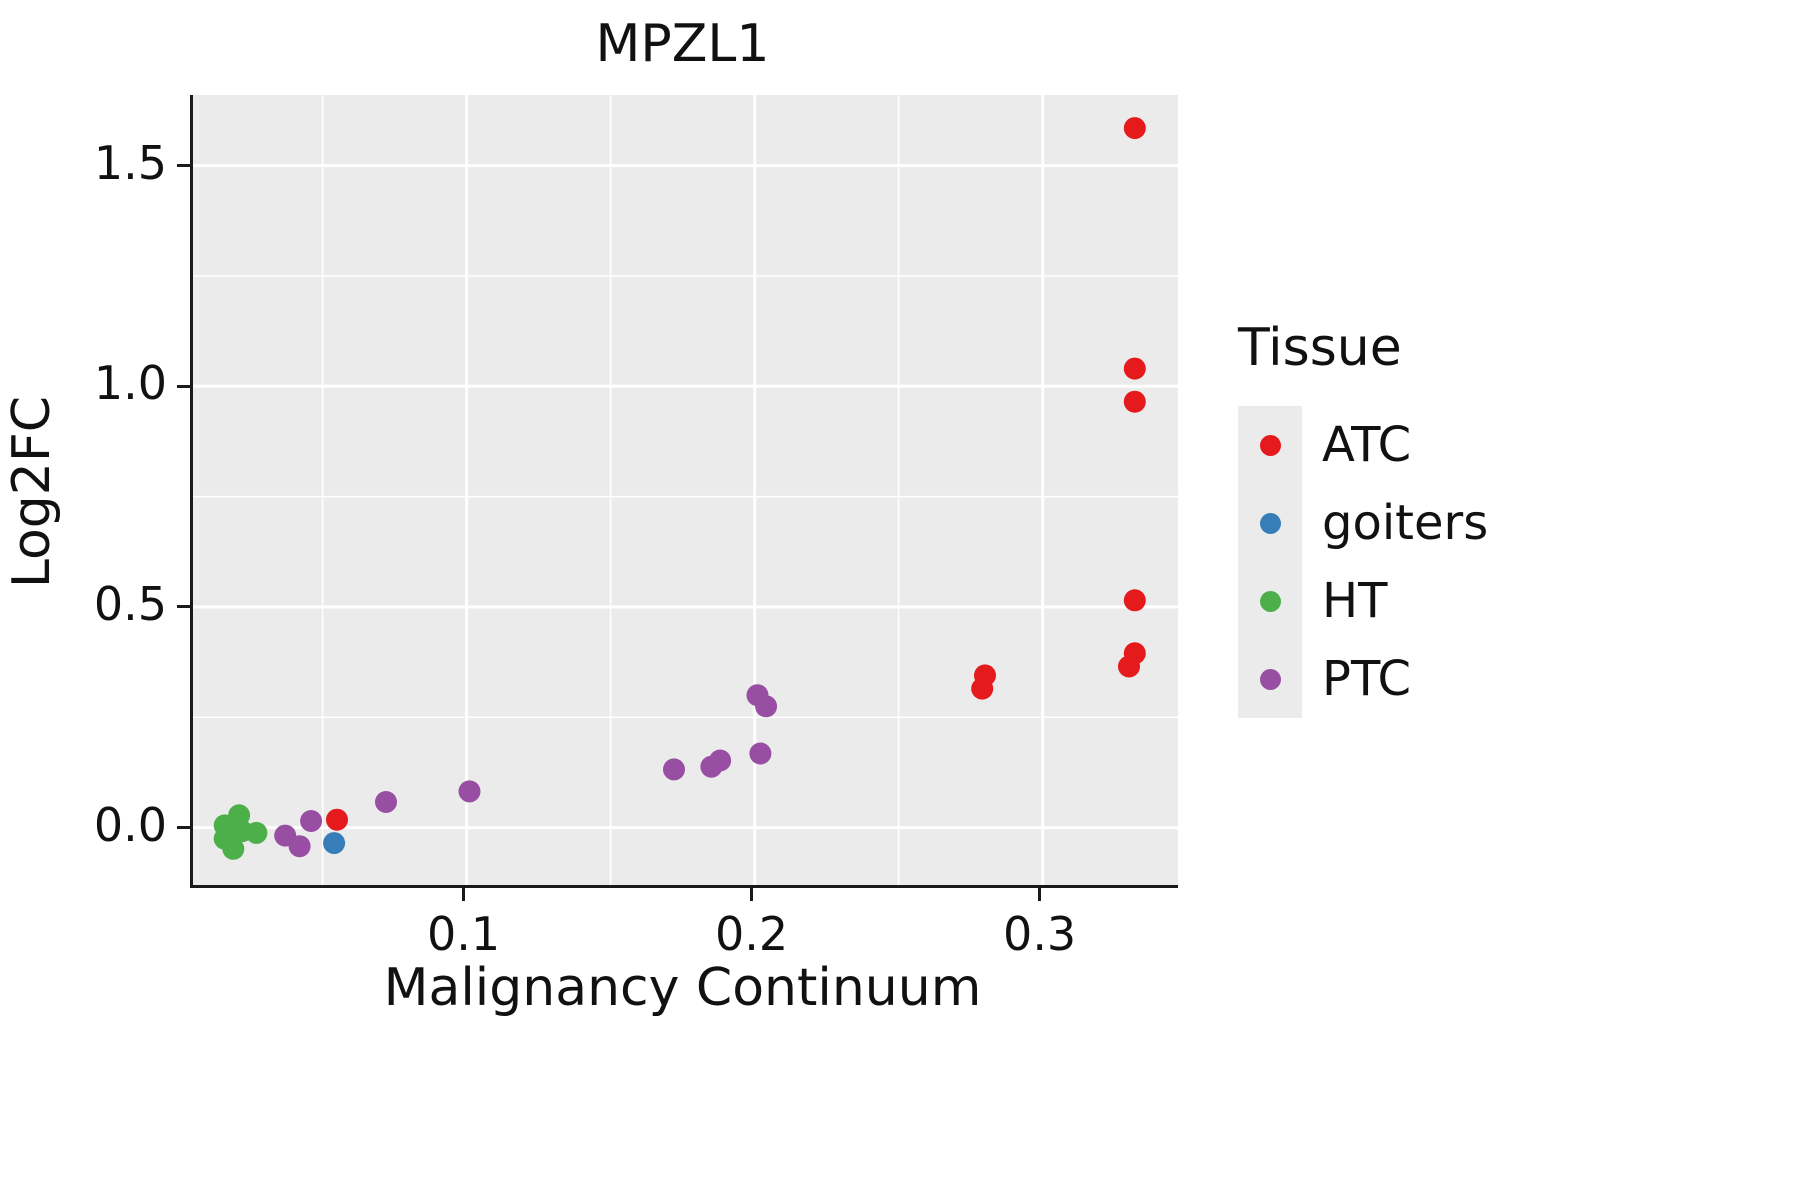  I want to click on legend-item-PTC: PTC, so click(1363, 679).